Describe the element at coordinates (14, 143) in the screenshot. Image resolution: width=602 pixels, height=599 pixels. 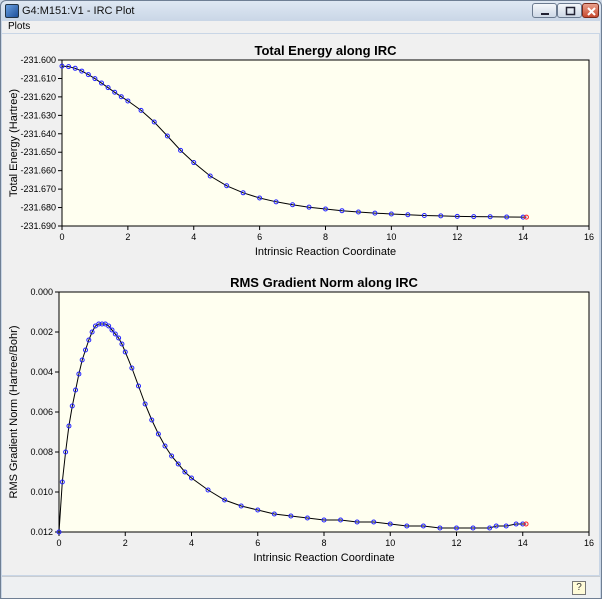
I see `y-axis-label: Total Energy (Hartree)` at that location.